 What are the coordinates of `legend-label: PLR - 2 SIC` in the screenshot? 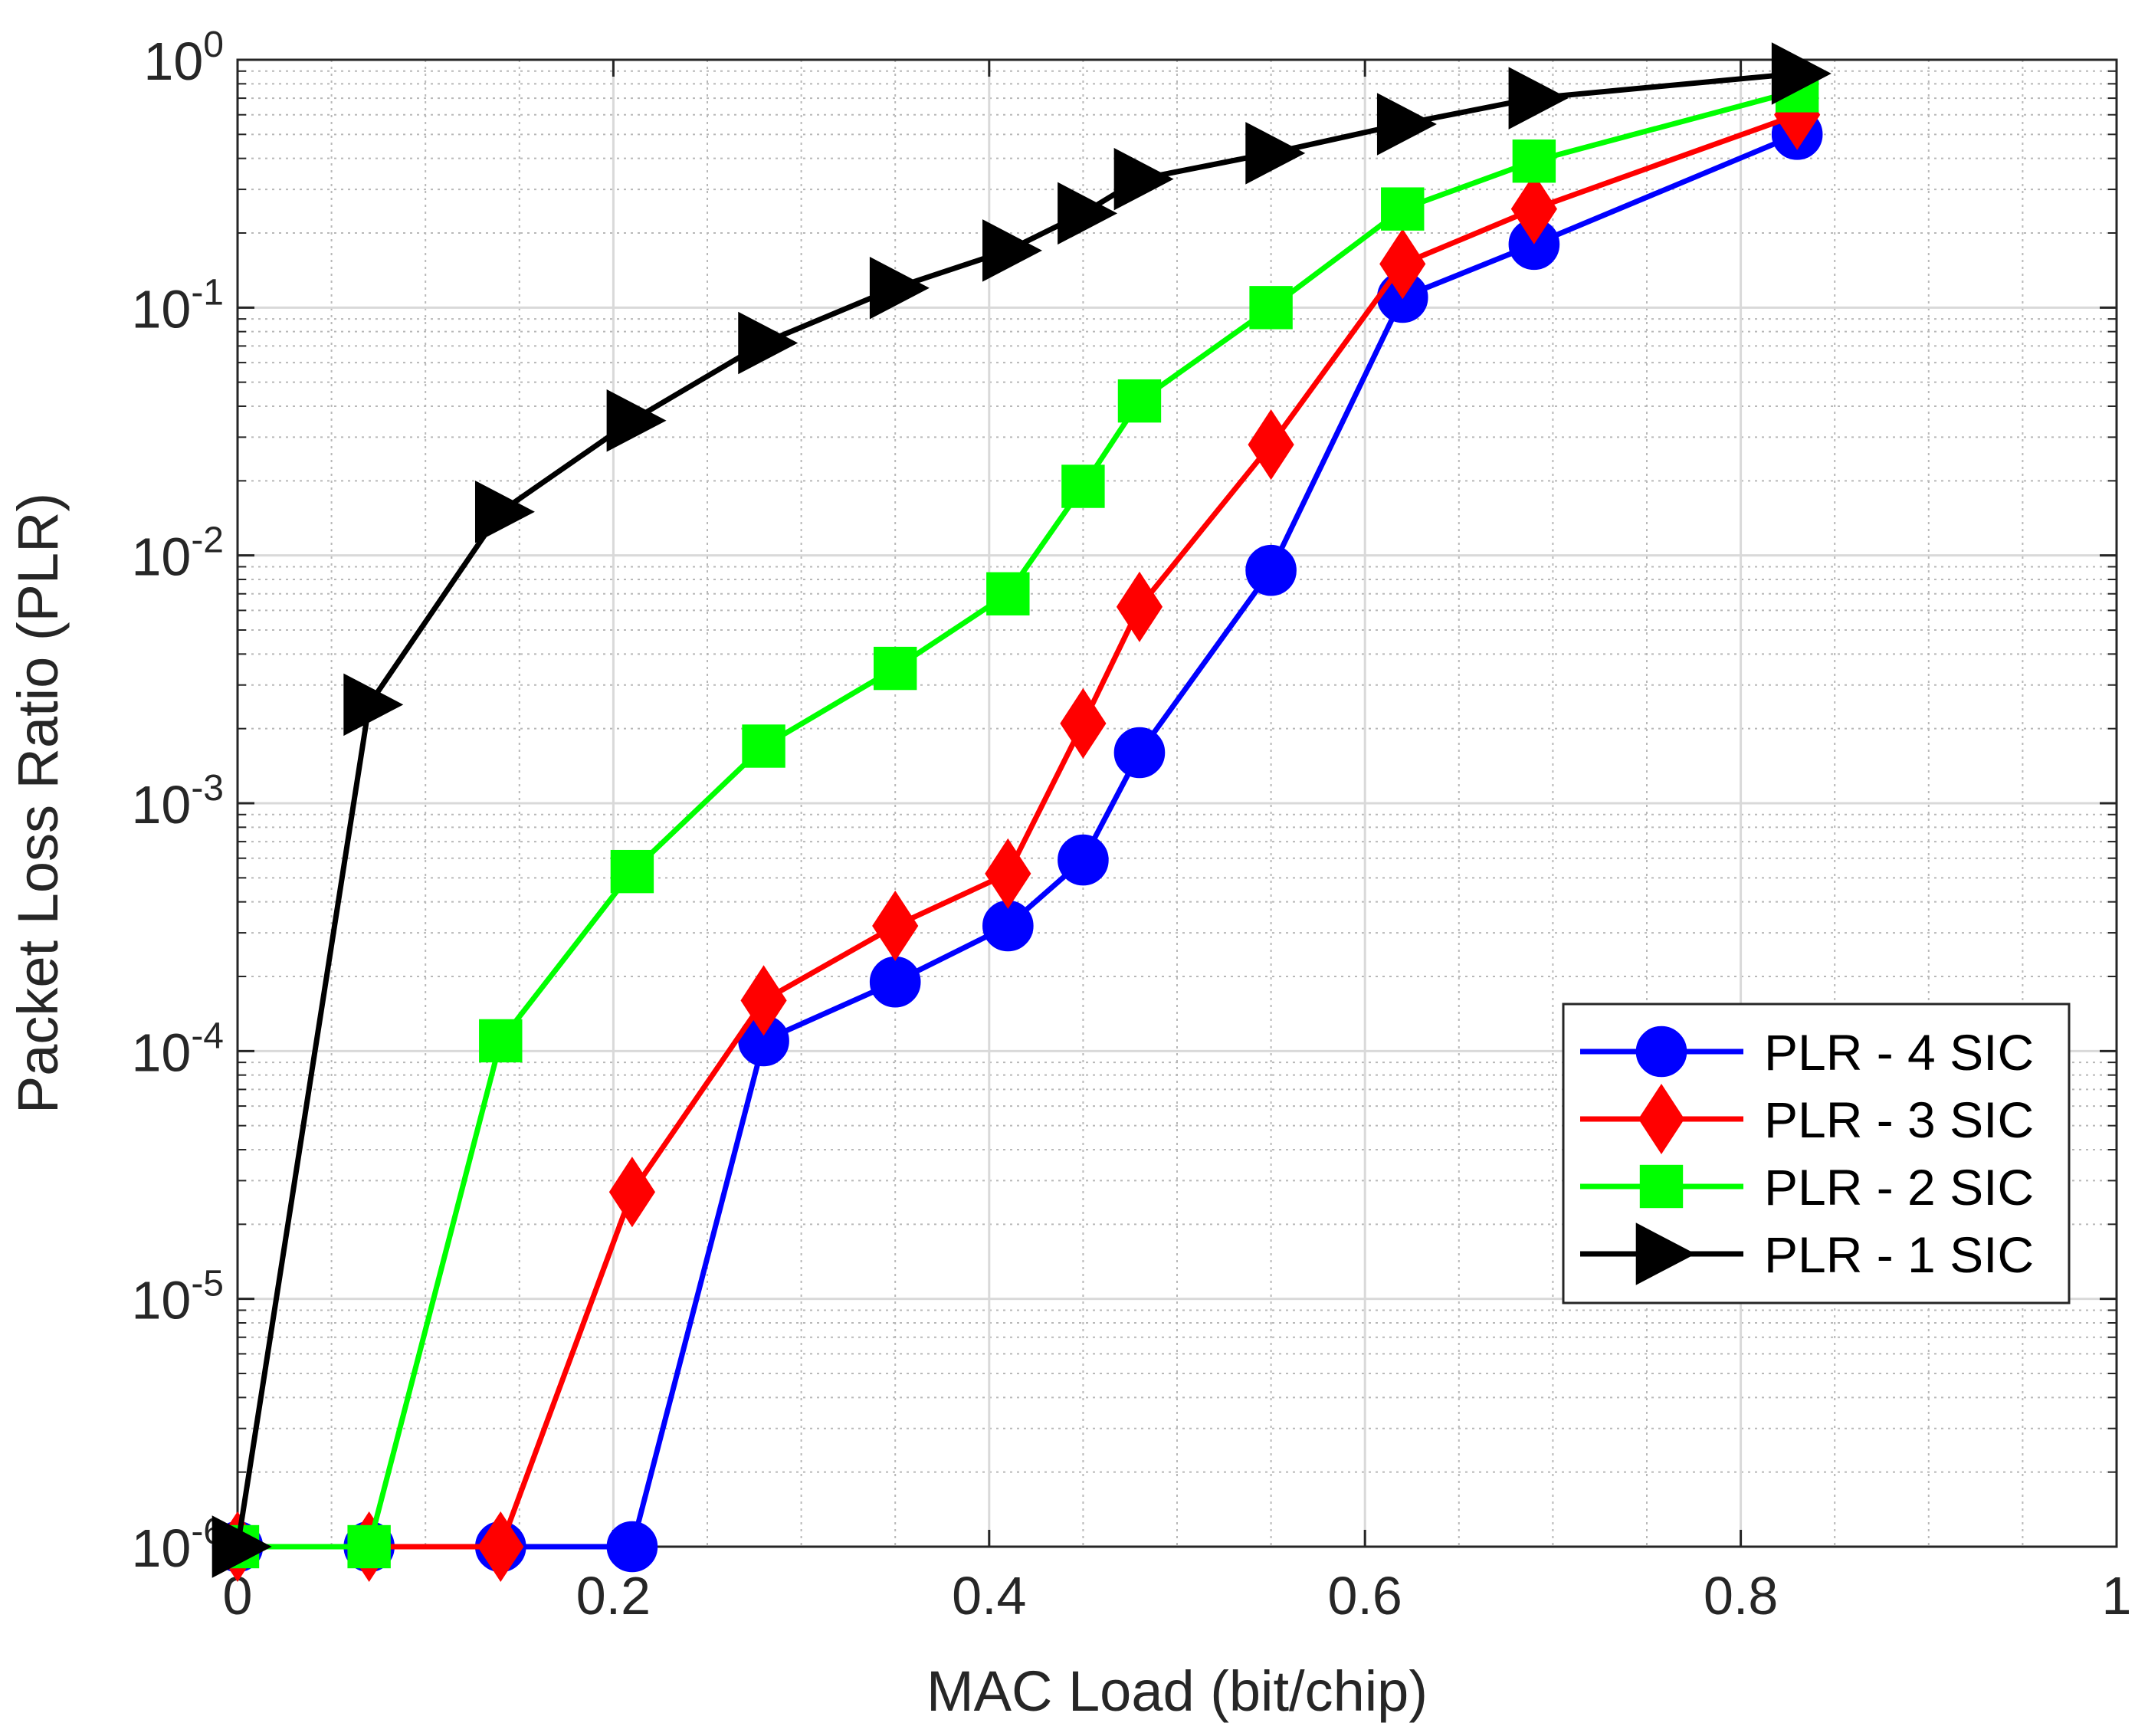 It's located at (1899, 1187).